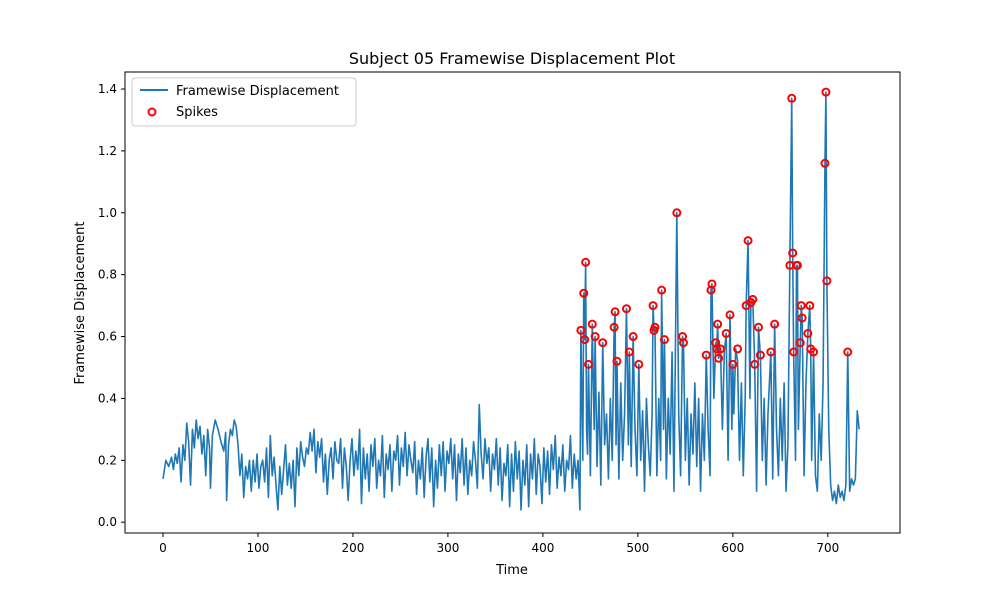 The height and width of the screenshot is (604, 1000). What do you see at coordinates (107, 337) in the screenshot?
I see `y-tick-label: 0.6` at bounding box center [107, 337].